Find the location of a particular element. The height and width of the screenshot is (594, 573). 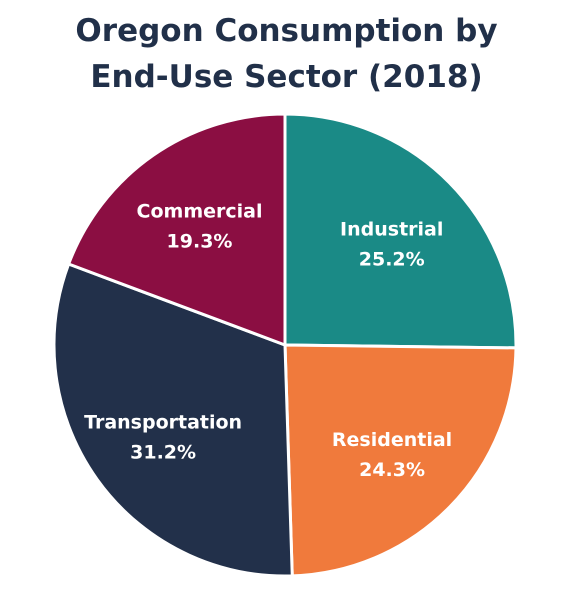

slice-value-commercial: 19.3% is located at coordinates (200, 242).